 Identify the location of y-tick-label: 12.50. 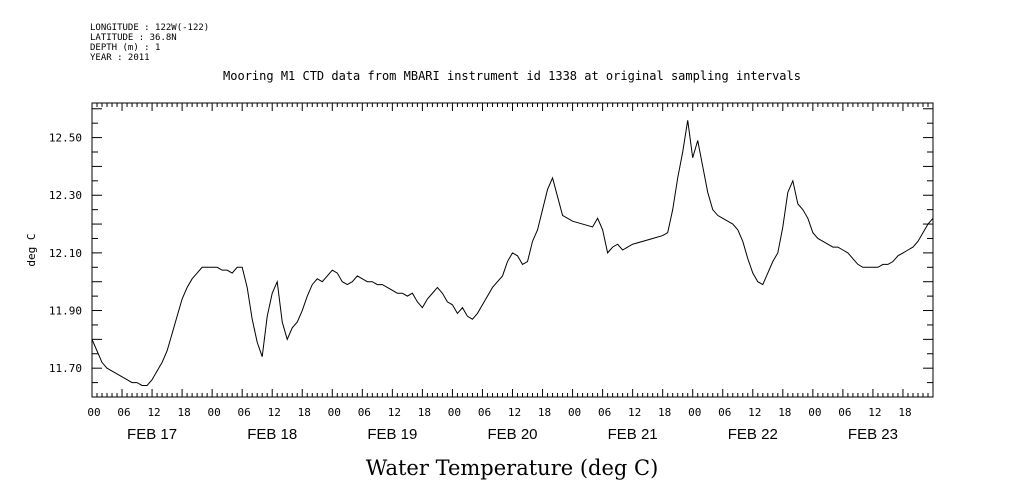
(65, 138).